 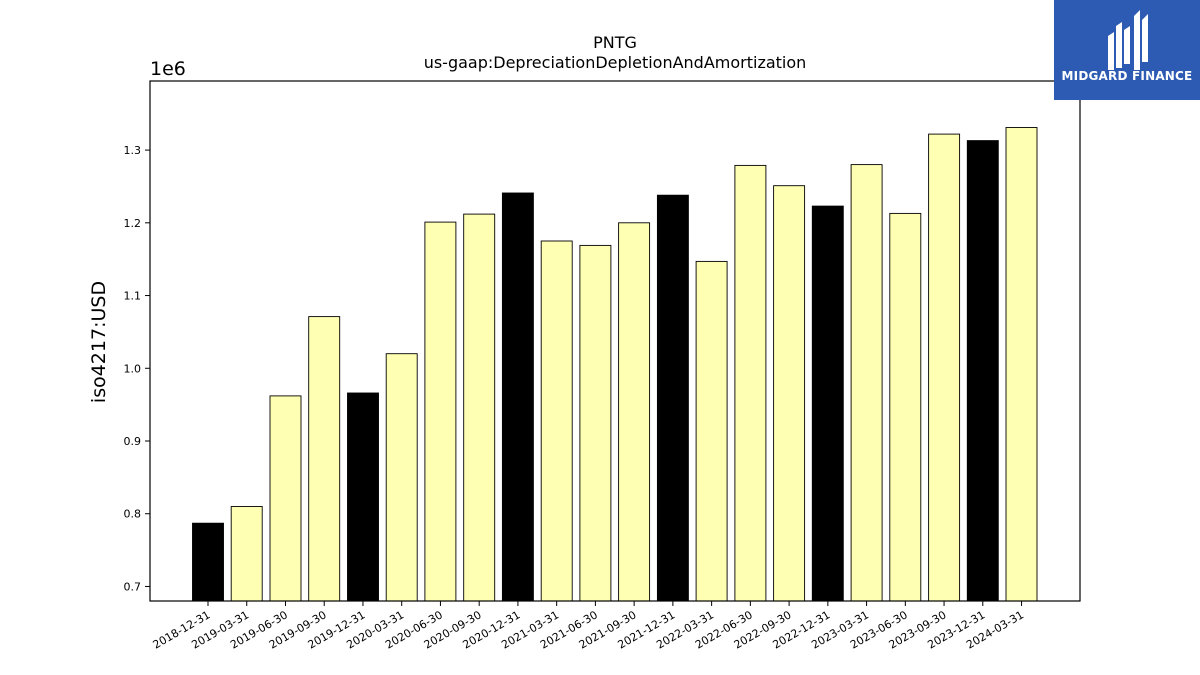 I want to click on y-axis-ticks: 0.7 0.8 0.9 1.0 1.1 1.2 1.3, so click(x=137, y=368).